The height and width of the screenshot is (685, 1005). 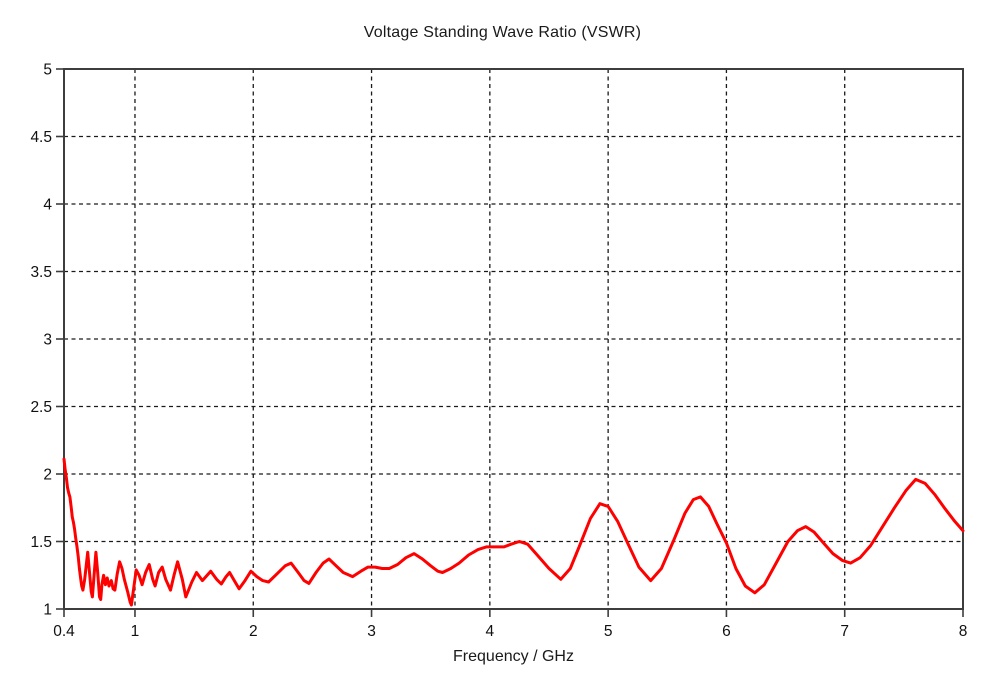 What do you see at coordinates (513, 656) in the screenshot?
I see `x-axis-label: Frequency / GHz` at bounding box center [513, 656].